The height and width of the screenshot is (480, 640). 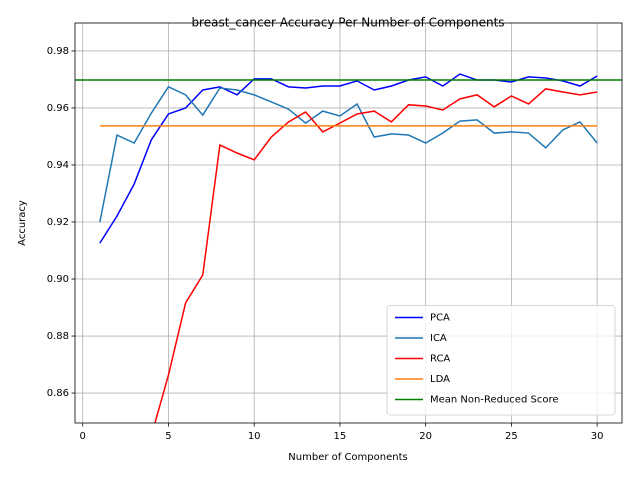 I want to click on x-axis-label: Number of Components, so click(x=347, y=457).